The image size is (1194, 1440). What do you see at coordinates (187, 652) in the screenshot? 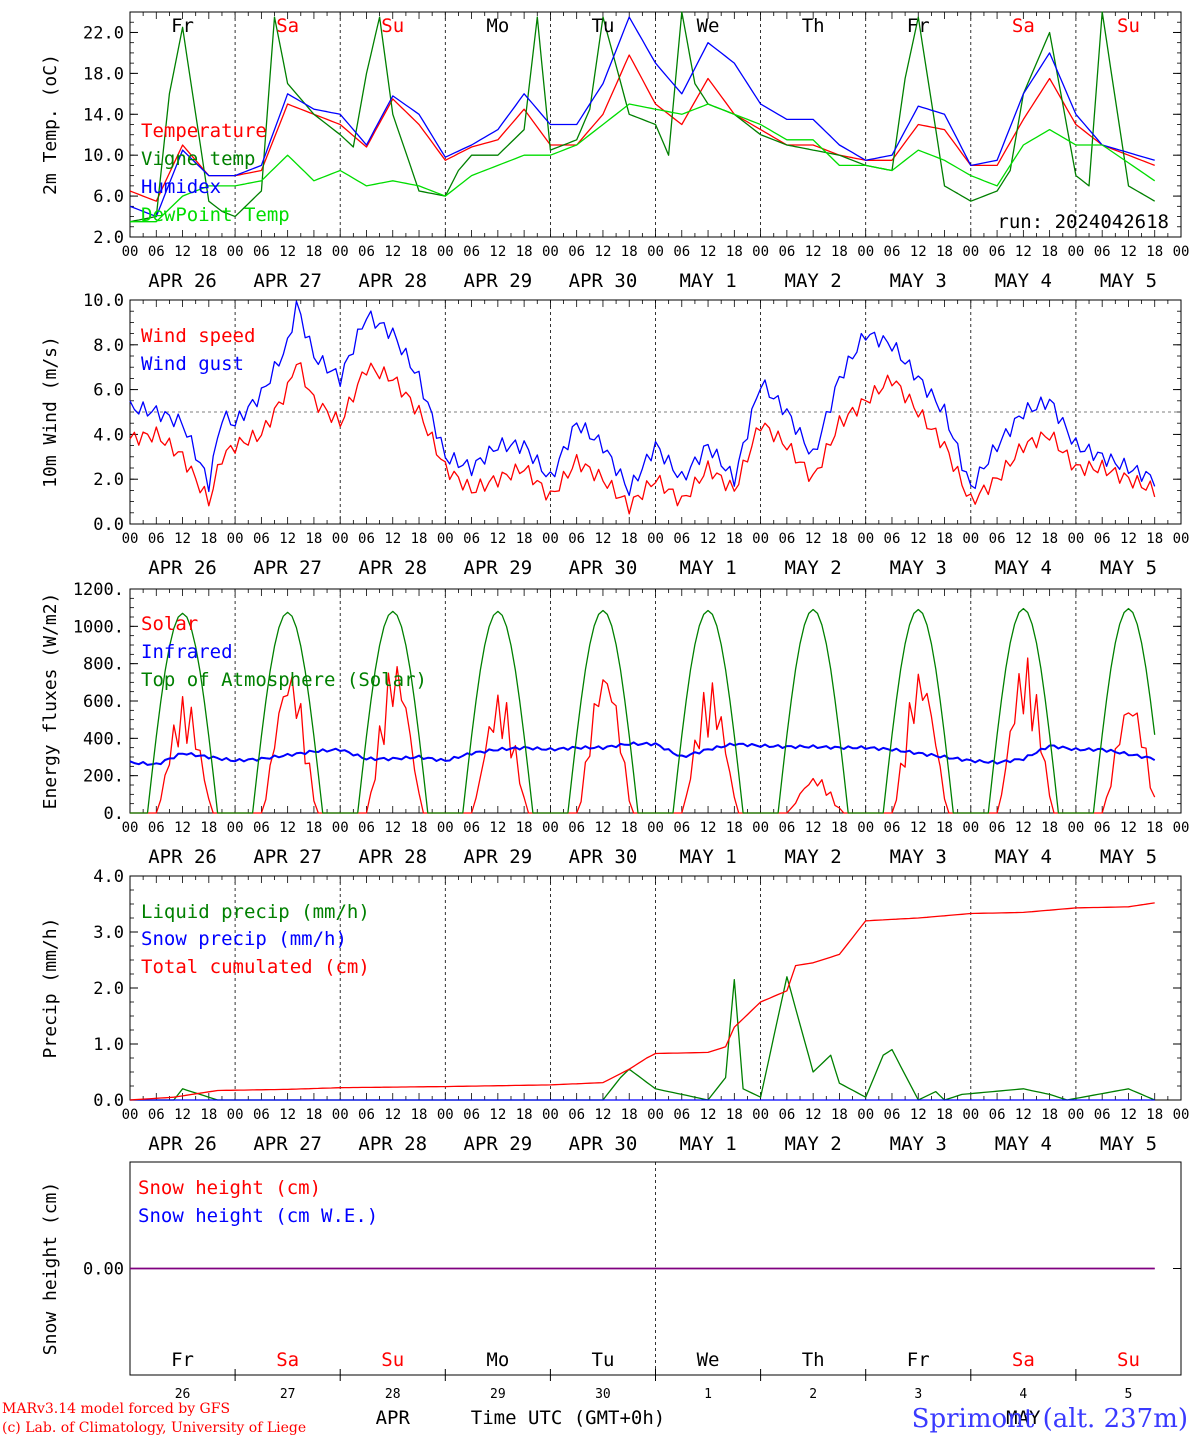
I see `legend-entry: Infrared` at bounding box center [187, 652].